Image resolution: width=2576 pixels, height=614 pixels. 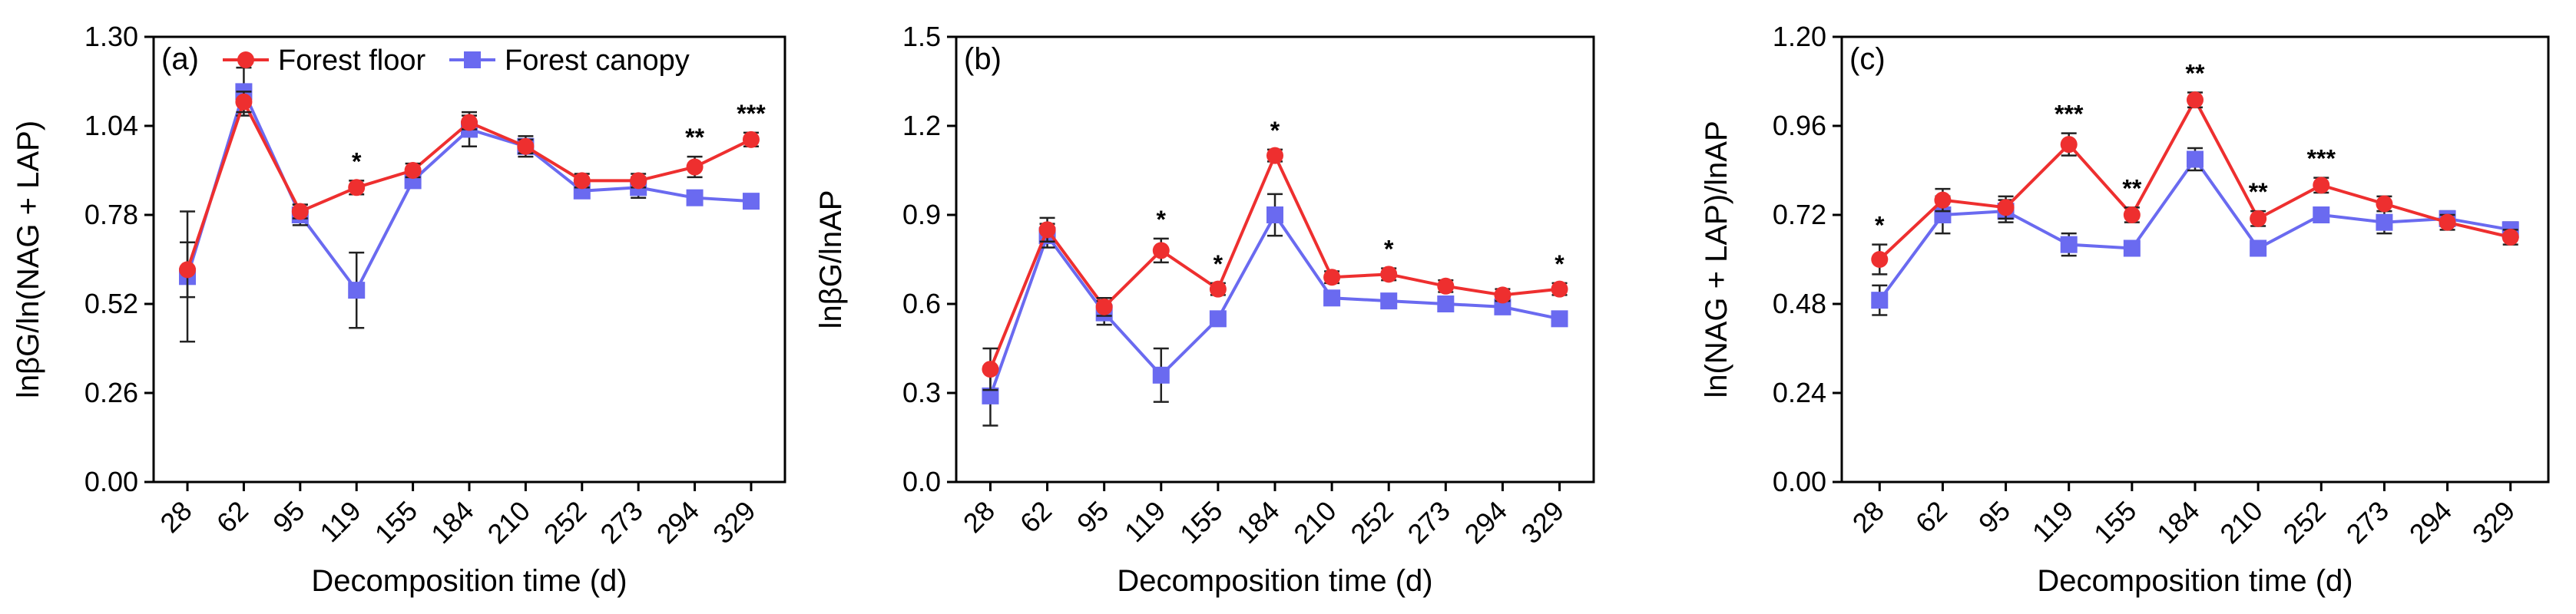 I want to click on legend-marker-forest-floor, so click(x=245, y=59).